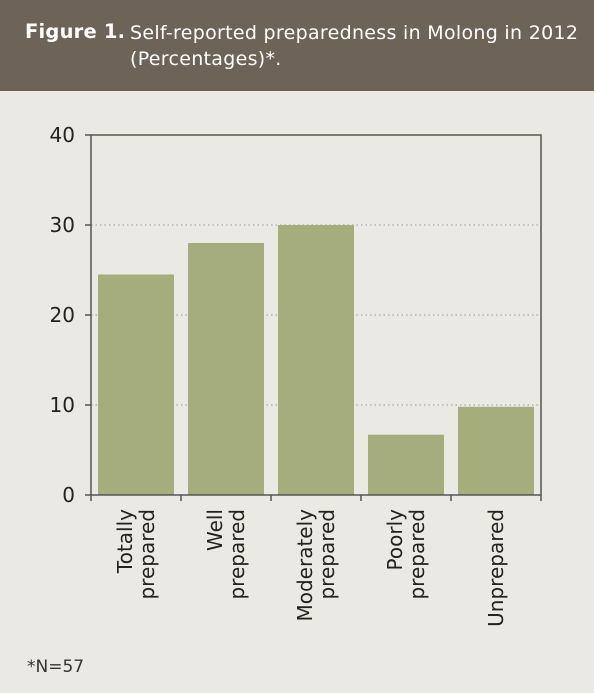  Describe the element at coordinates (62, 225) in the screenshot. I see `y-tick-label: 30` at that location.